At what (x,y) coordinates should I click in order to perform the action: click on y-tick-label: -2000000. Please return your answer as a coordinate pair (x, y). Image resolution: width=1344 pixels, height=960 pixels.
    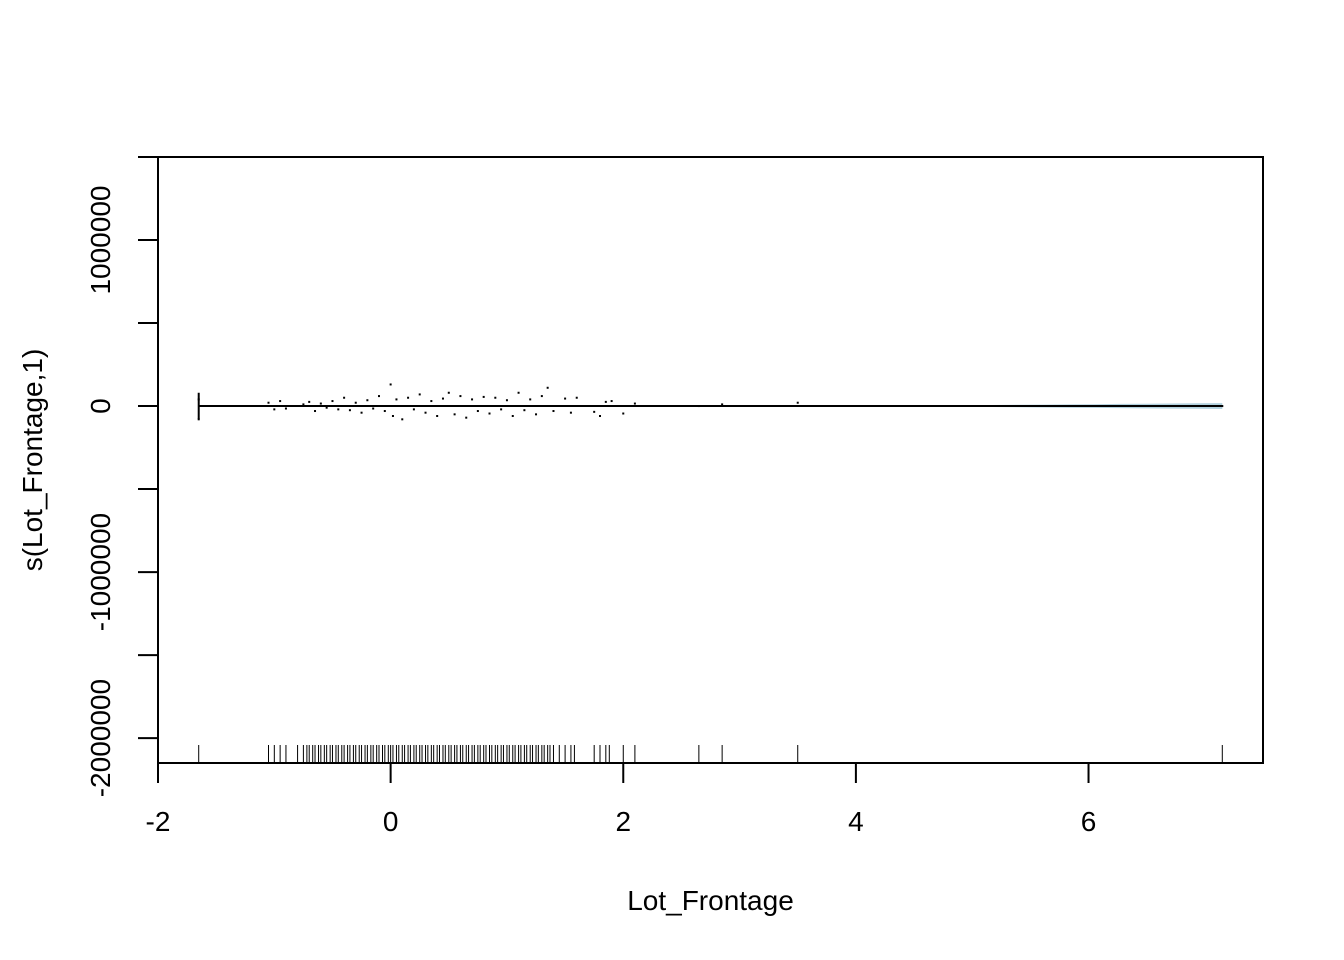
    Looking at the image, I should click on (100, 738).